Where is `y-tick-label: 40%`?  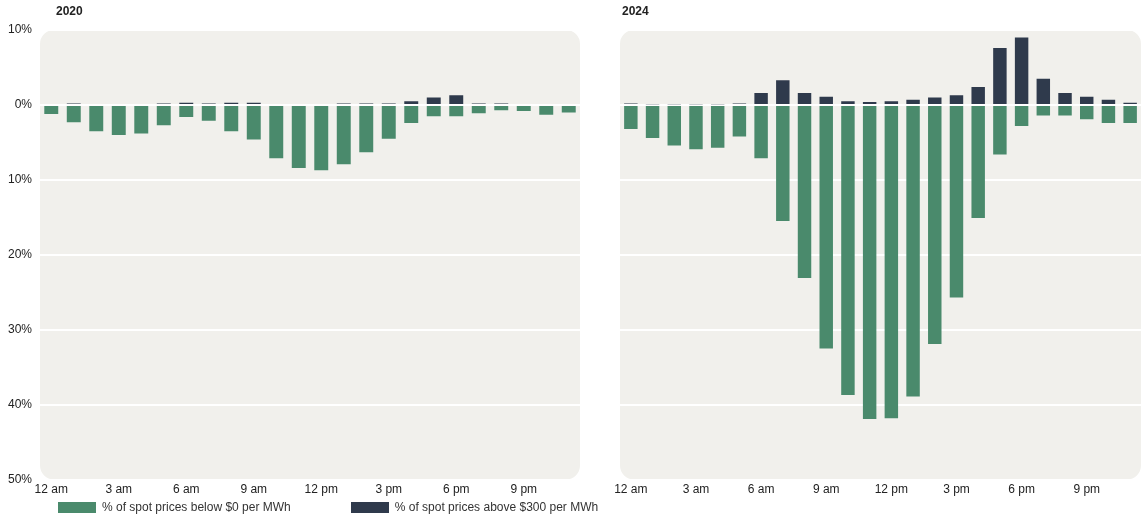
y-tick-label: 40% is located at coordinates (20, 403).